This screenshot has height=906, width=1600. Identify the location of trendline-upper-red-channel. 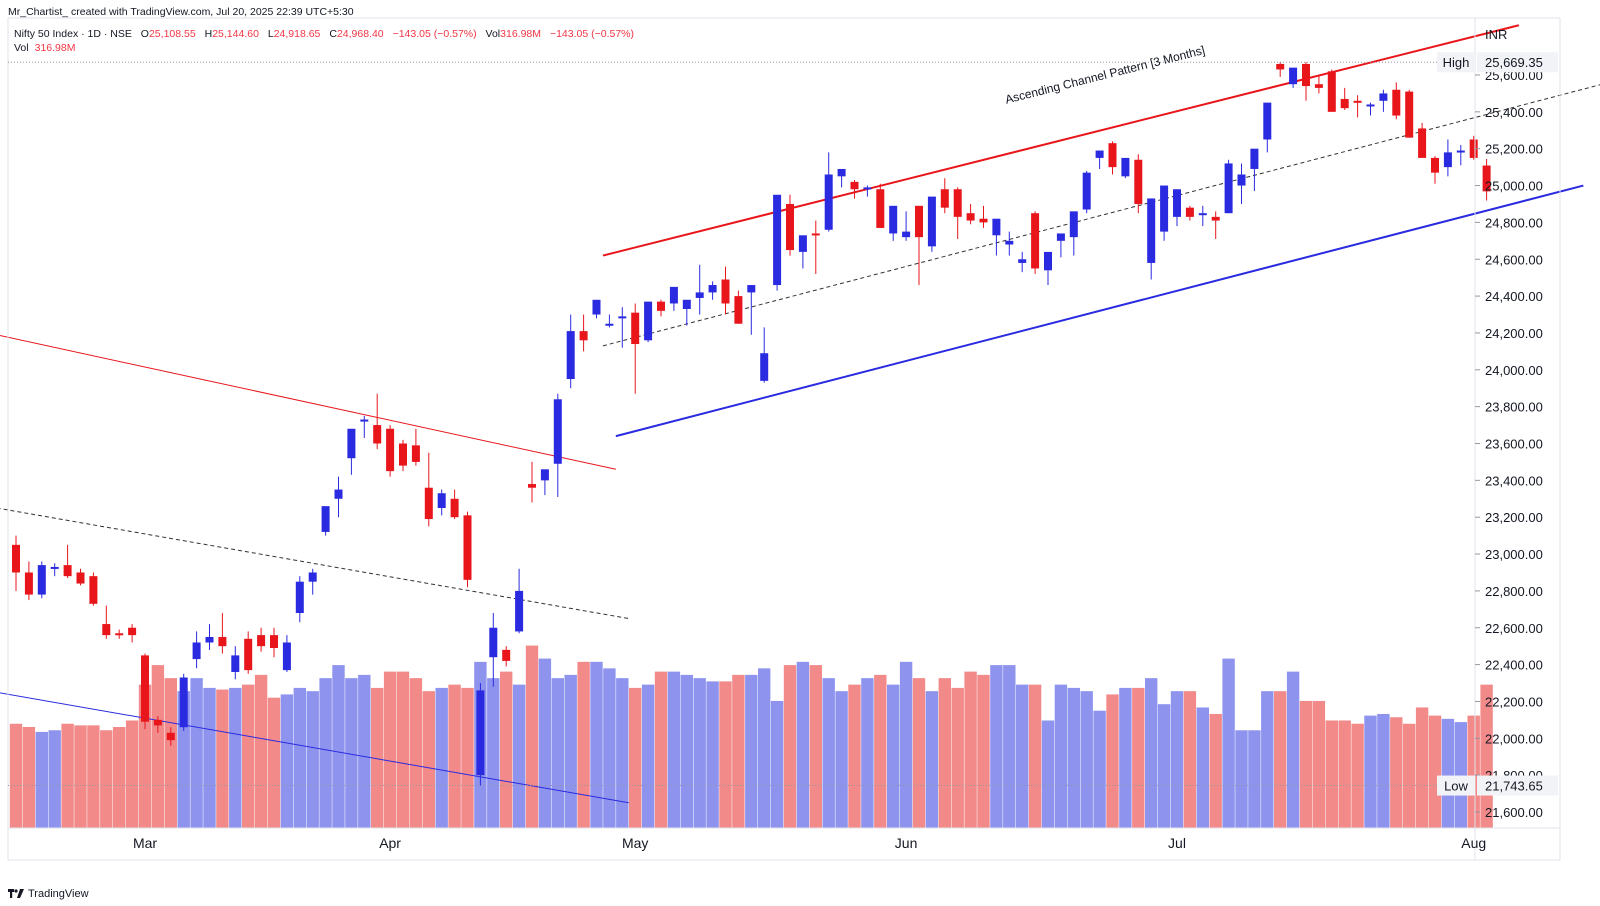
(1061, 140).